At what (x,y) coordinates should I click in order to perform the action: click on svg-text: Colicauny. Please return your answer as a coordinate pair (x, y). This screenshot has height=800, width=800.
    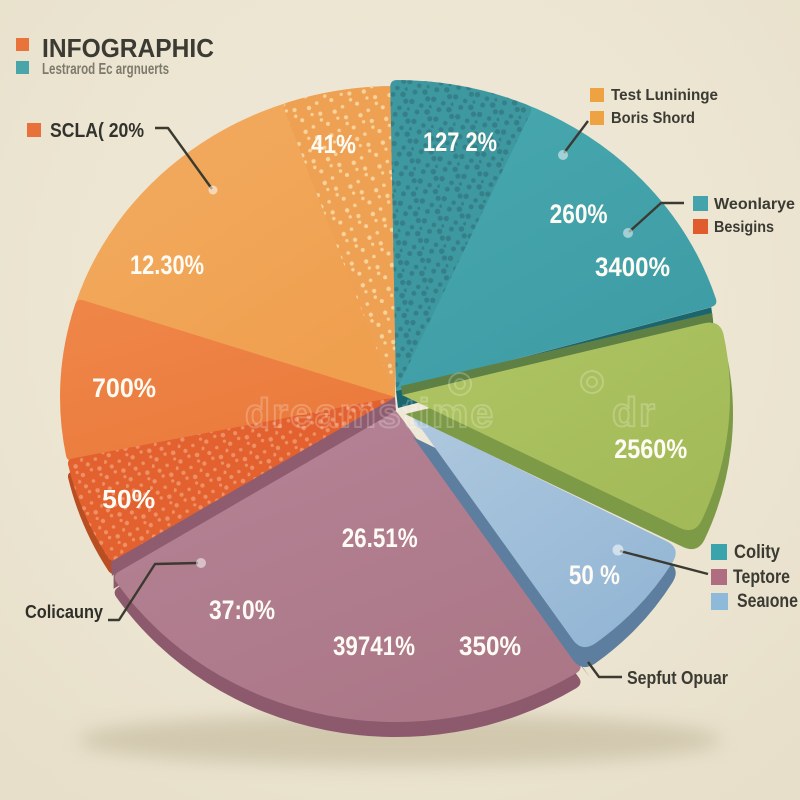
    Looking at the image, I should click on (64, 612).